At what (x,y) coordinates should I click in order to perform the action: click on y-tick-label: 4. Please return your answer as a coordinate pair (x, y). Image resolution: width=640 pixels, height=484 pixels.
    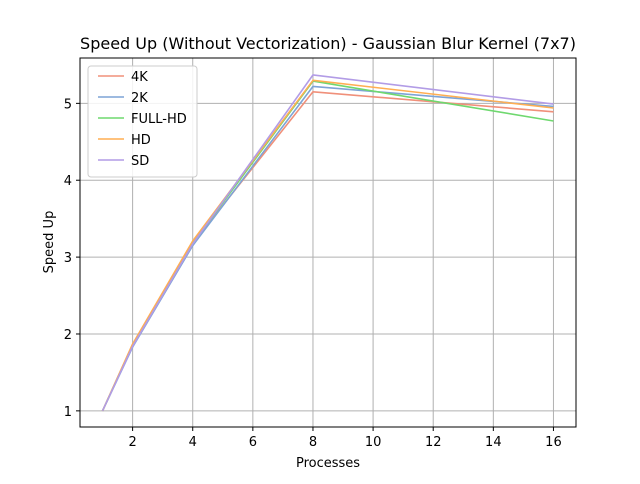
    Looking at the image, I should click on (68, 181).